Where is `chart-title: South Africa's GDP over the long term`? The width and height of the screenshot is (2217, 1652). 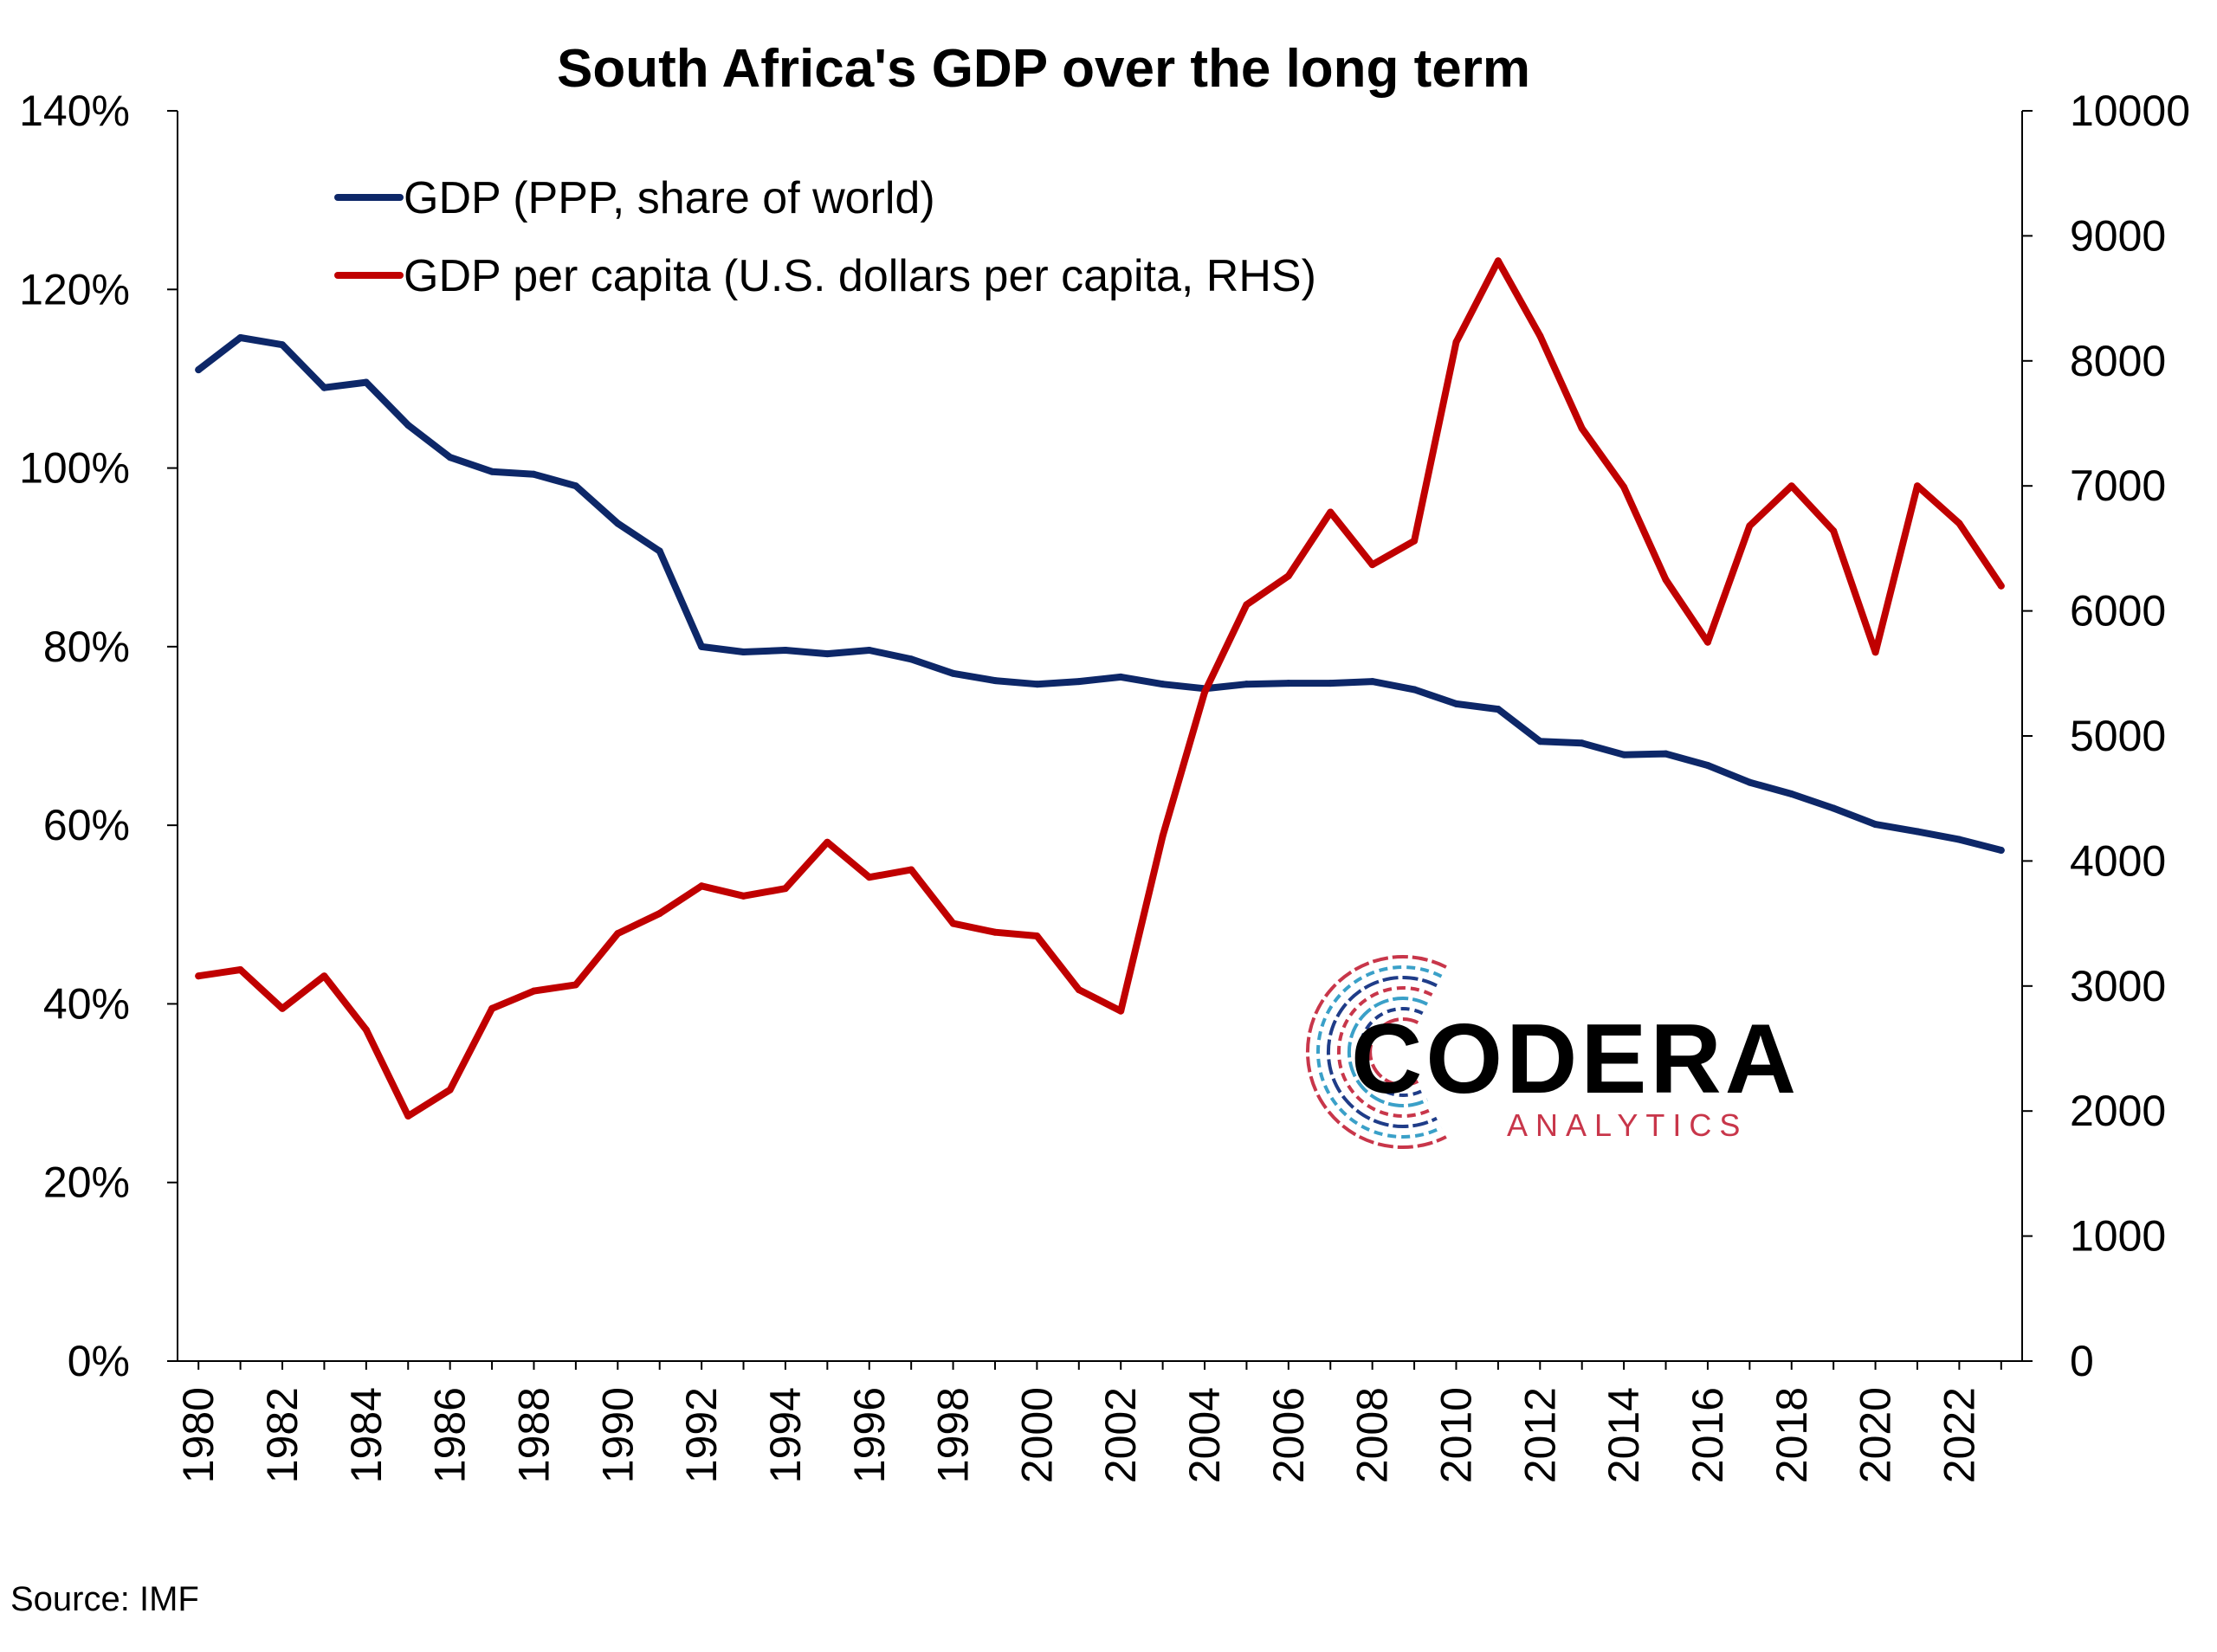
chart-title: South Africa's GDP over the long term is located at coordinates (1043, 69).